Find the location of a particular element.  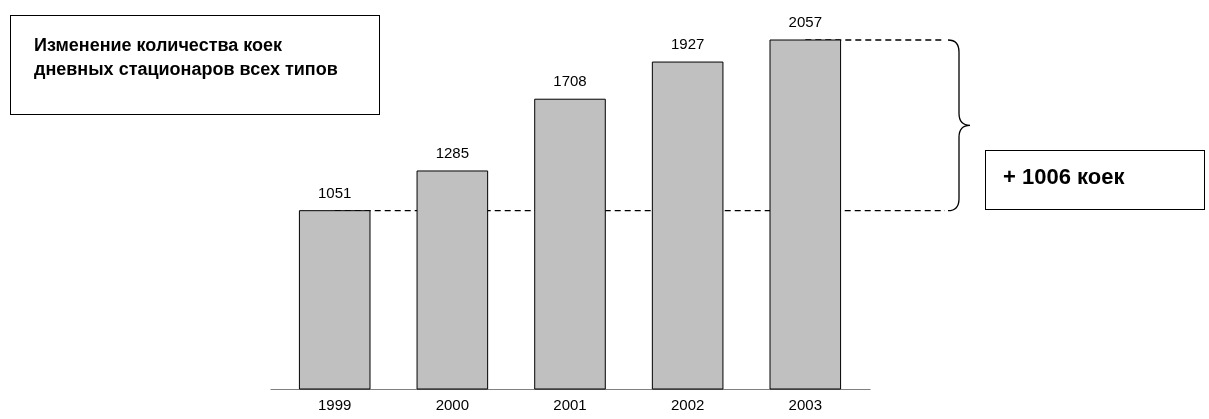

x-tick-label: 2002 is located at coordinates (687, 404).